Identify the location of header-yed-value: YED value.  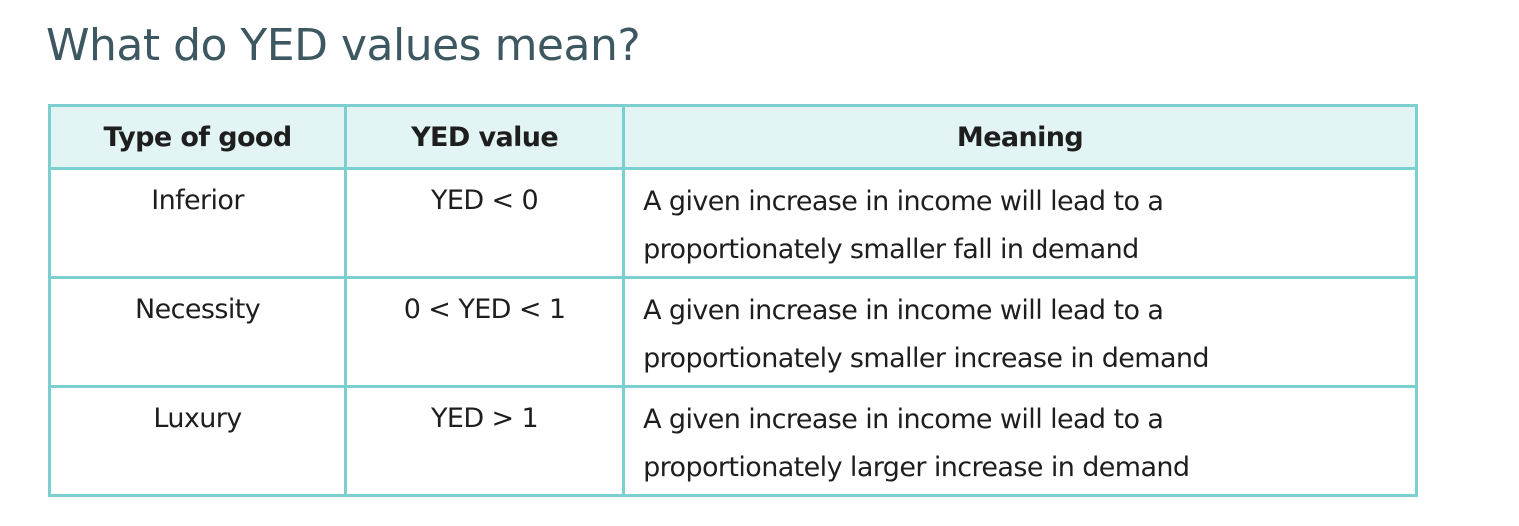
(485, 137).